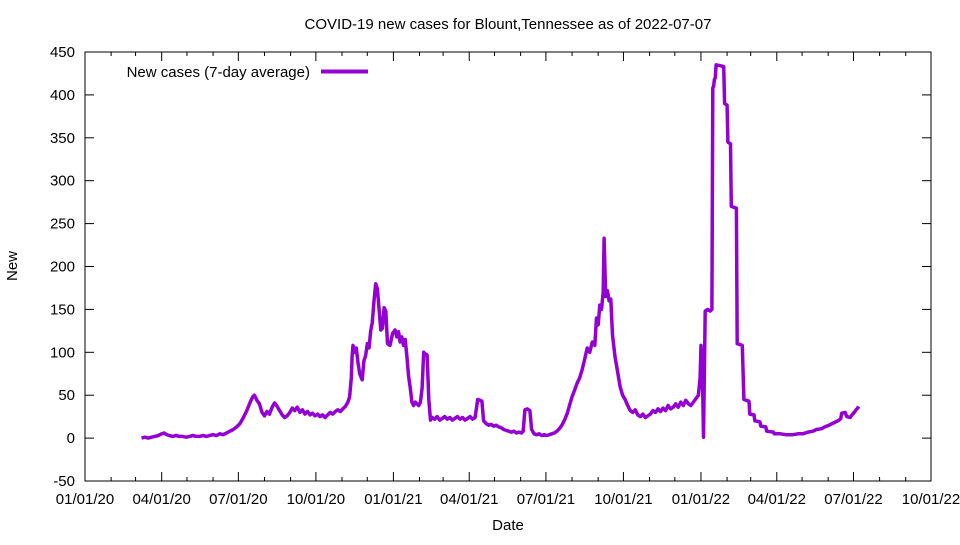  I want to click on x-axis-label: Date, so click(508, 525).